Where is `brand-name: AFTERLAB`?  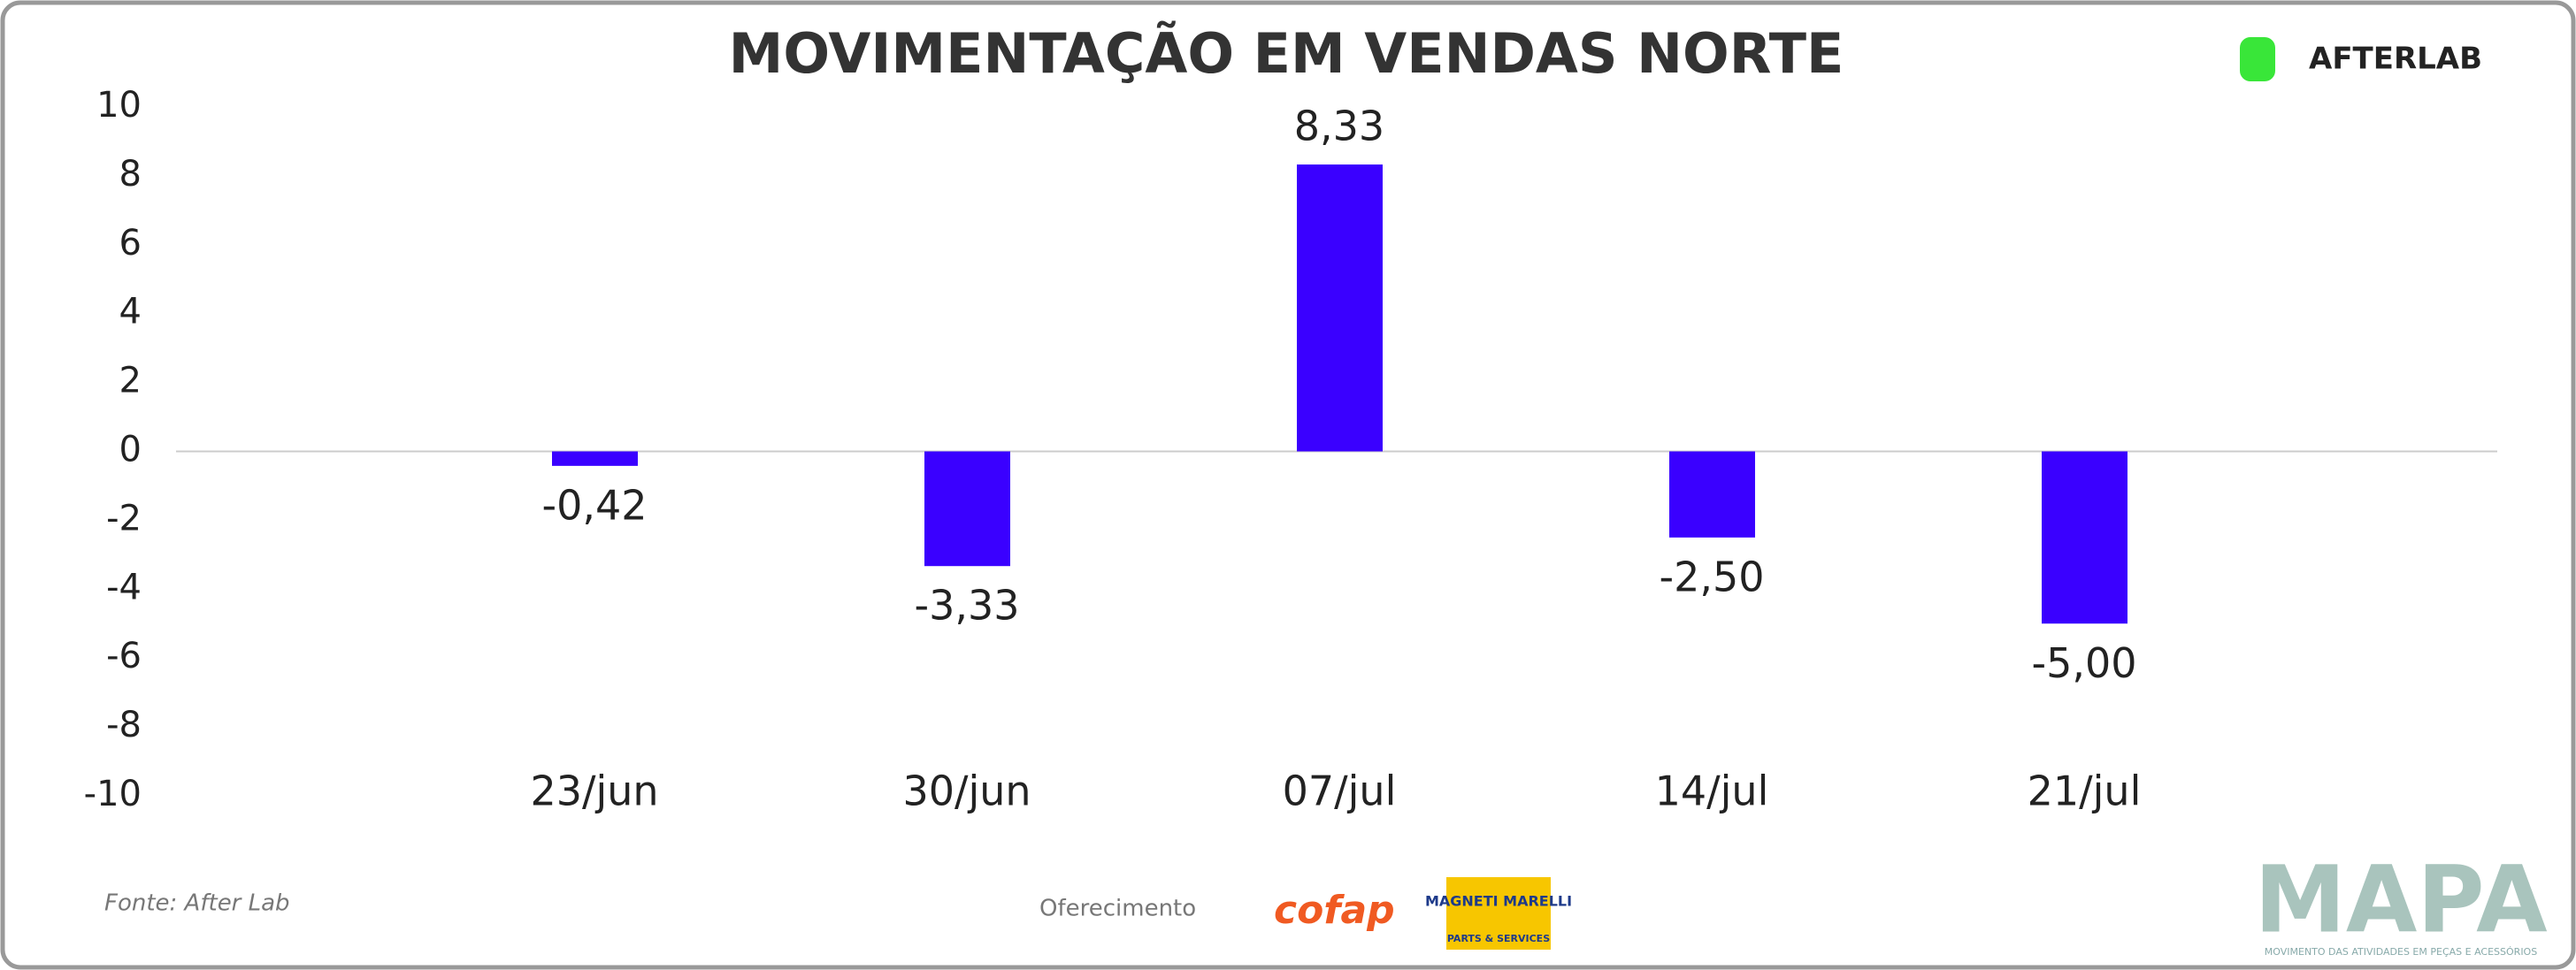
brand-name: AFTERLAB is located at coordinates (2395, 59).